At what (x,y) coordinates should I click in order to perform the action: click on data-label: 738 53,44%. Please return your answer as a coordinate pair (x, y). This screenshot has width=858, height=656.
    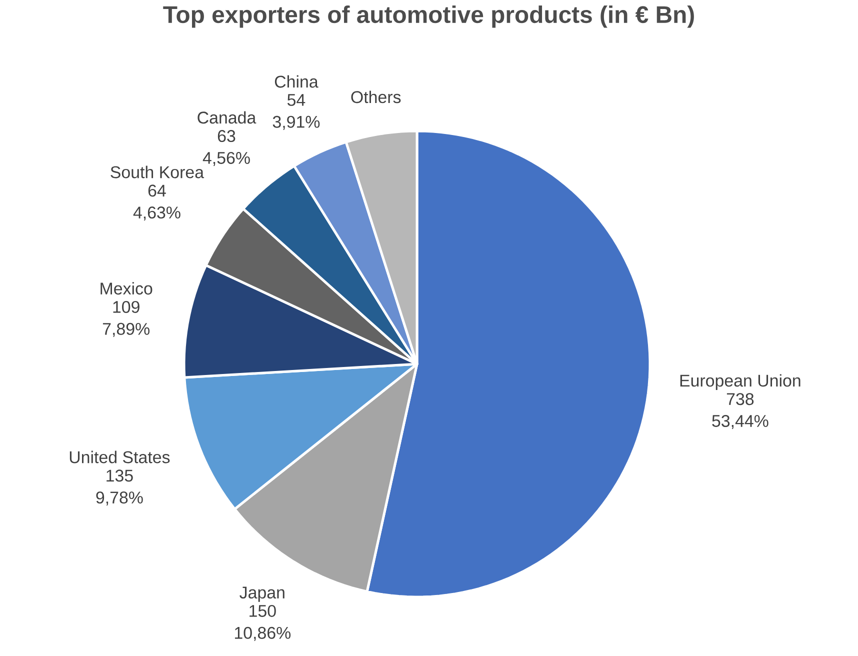
    Looking at the image, I should click on (740, 411).